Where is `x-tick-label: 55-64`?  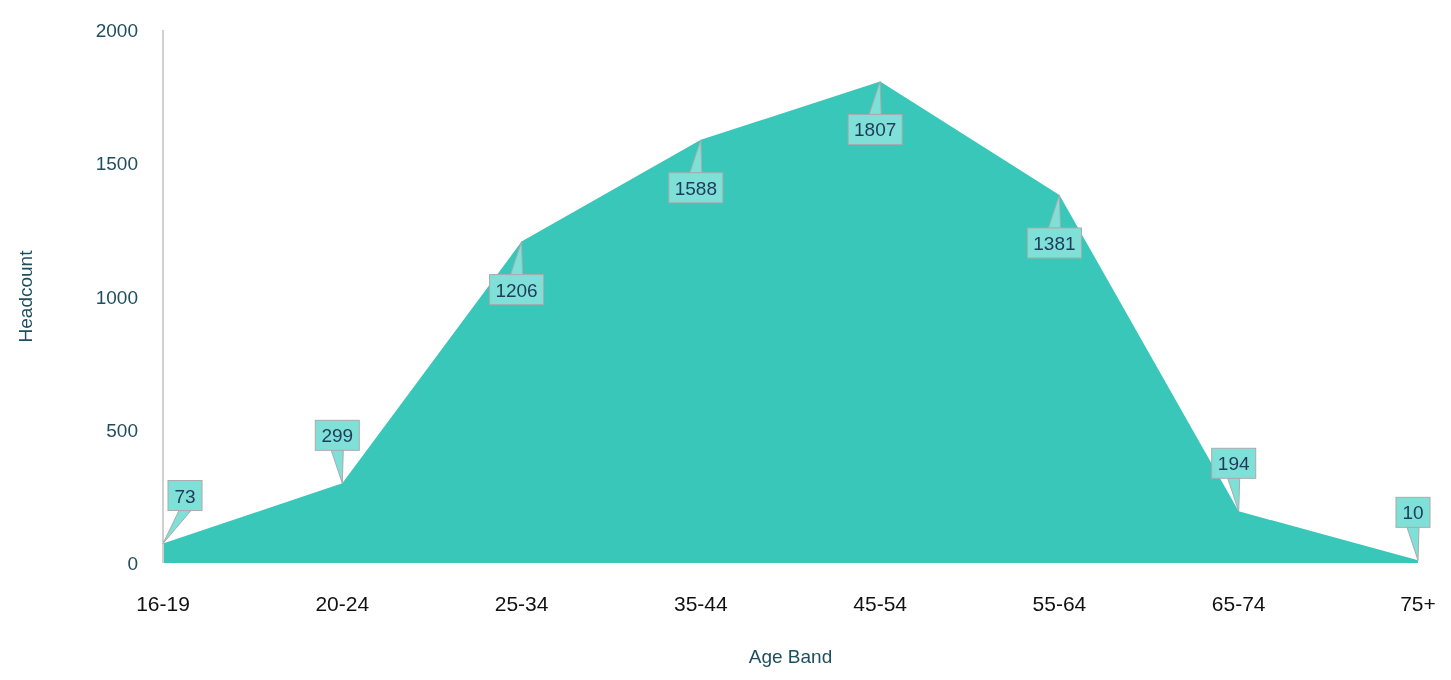
x-tick-label: 55-64 is located at coordinates (1059, 603).